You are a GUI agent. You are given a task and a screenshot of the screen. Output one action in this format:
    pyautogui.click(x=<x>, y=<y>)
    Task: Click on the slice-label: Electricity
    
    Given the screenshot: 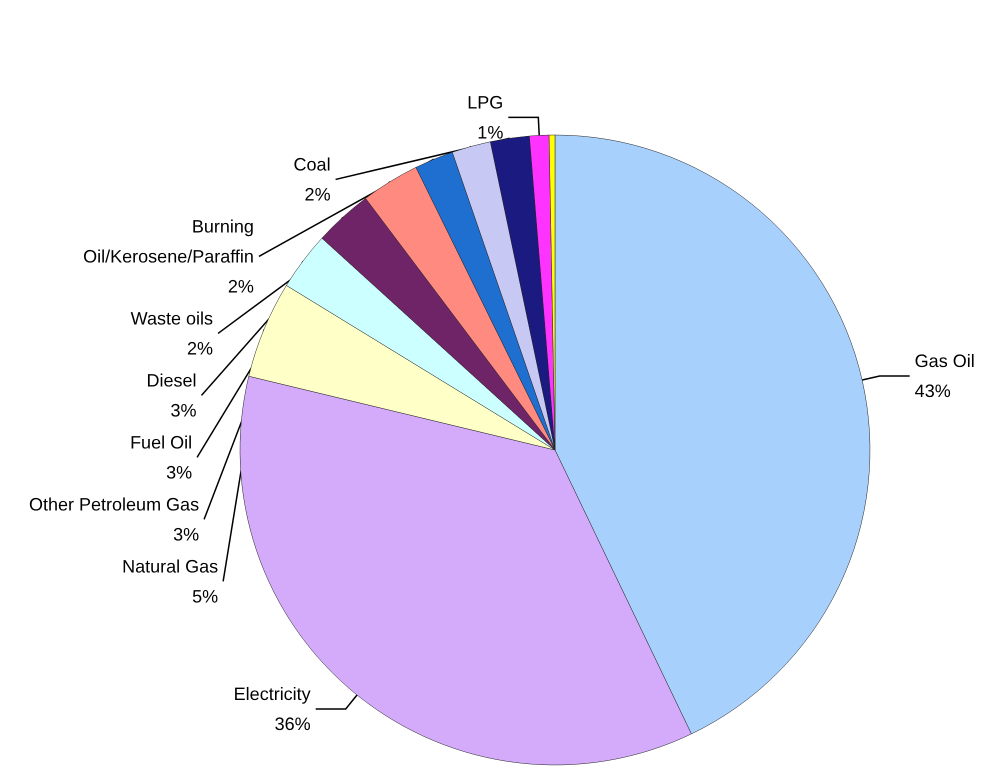 What is the action you would take?
    pyautogui.click(x=272, y=694)
    